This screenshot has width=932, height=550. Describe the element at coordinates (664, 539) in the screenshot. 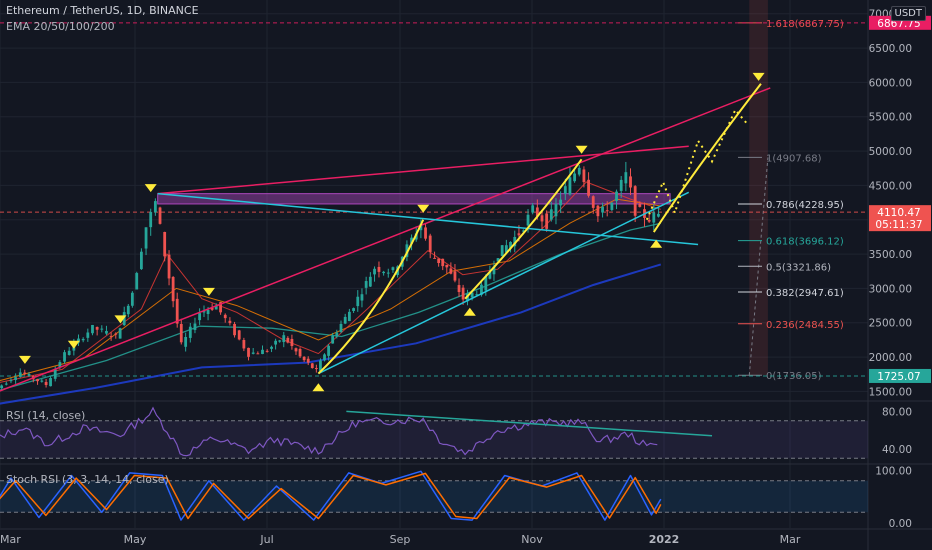

I see `time-tick-label: 2022` at that location.